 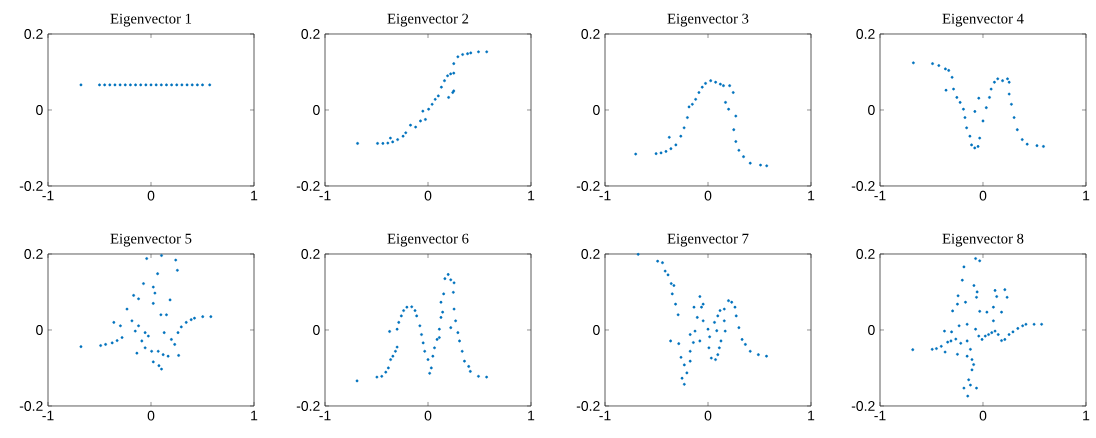 What do you see at coordinates (428, 195) in the screenshot?
I see `x-tick-label: 0` at bounding box center [428, 195].